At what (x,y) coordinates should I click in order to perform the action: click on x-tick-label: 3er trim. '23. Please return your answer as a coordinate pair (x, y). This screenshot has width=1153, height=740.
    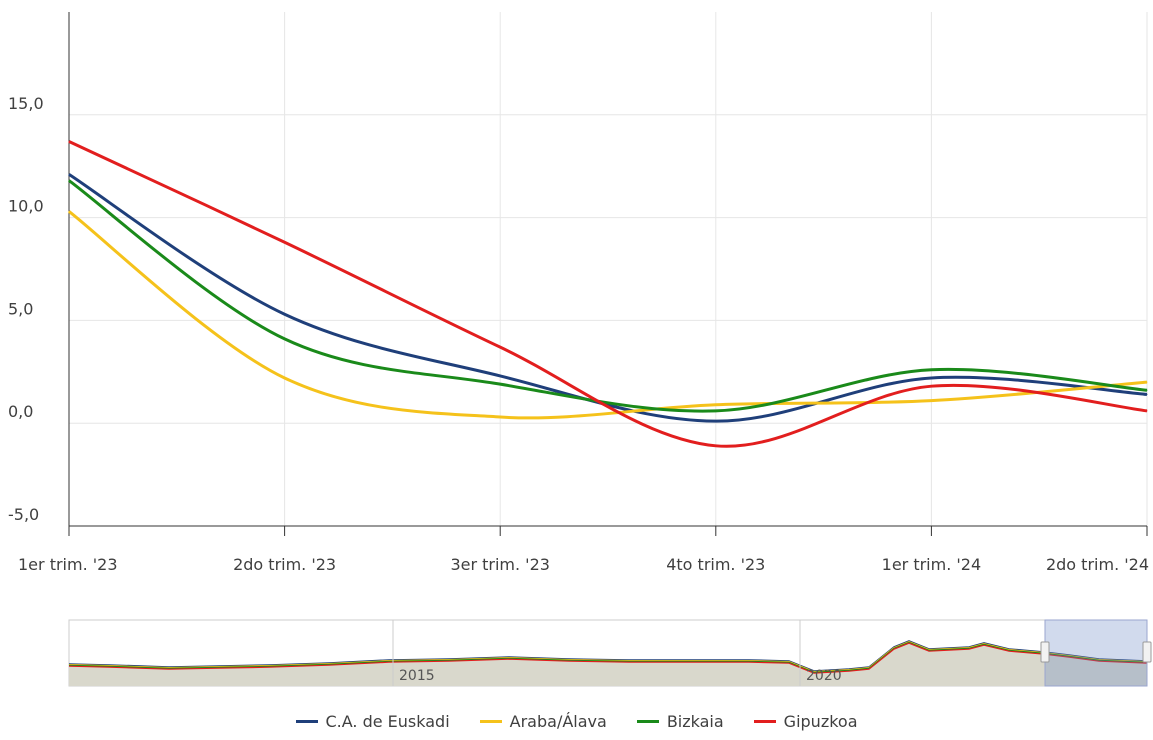
    Looking at the image, I should click on (500, 564).